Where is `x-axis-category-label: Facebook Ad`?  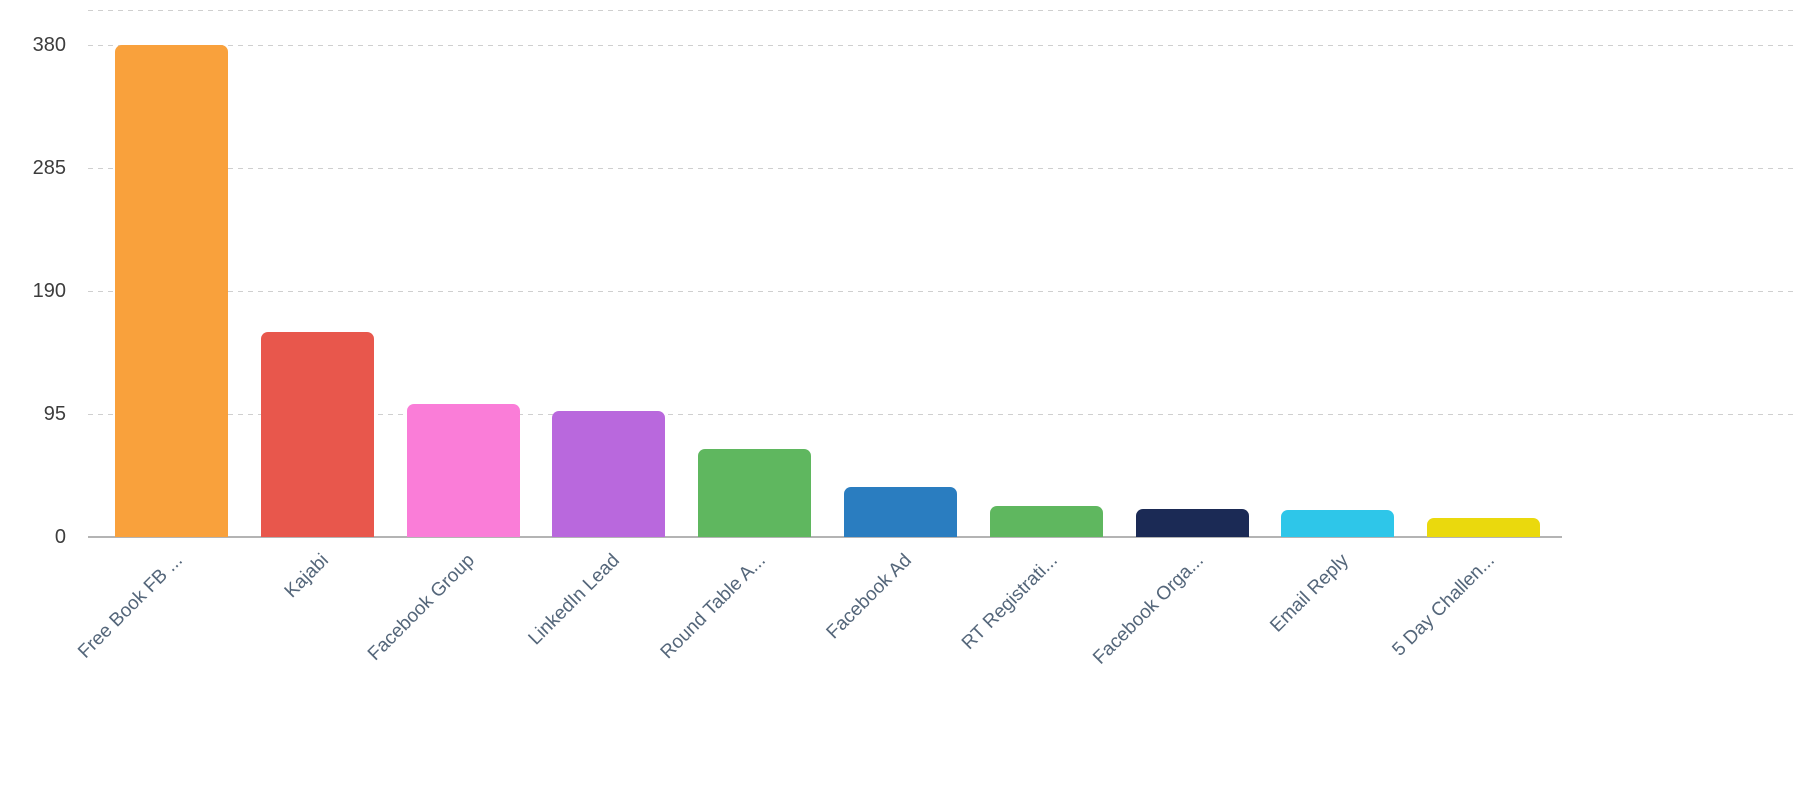
x-axis-category-label: Facebook Ad is located at coordinates (869, 597).